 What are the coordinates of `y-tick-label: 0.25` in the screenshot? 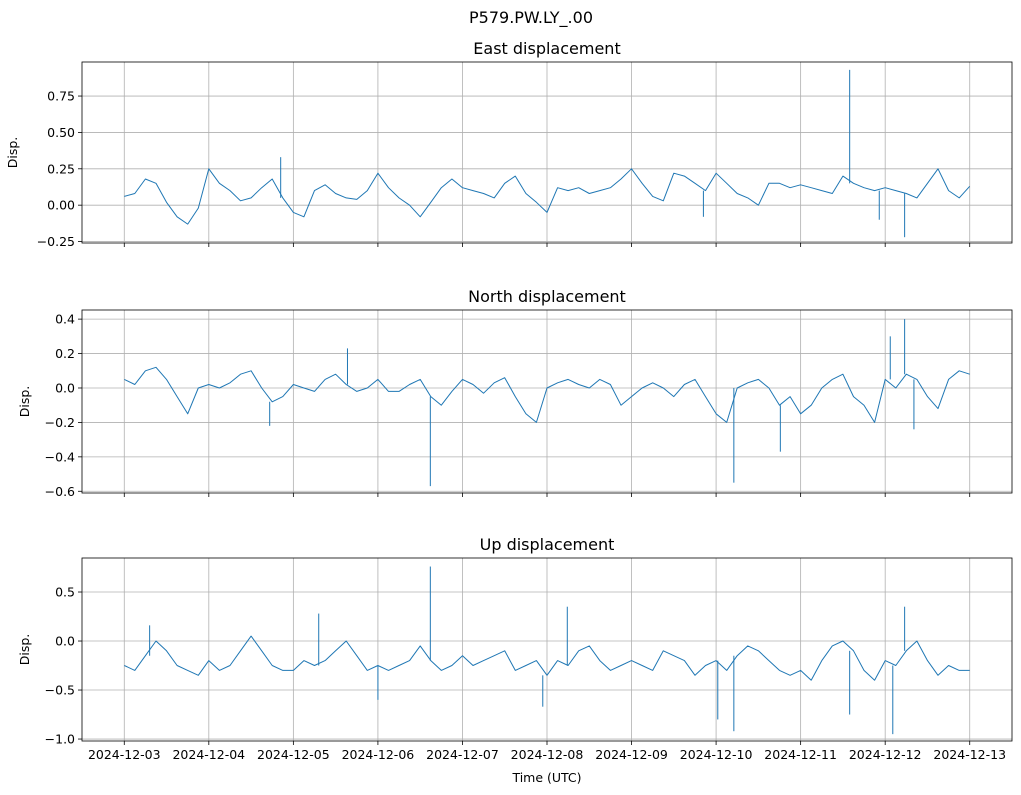 It's located at (61, 168).